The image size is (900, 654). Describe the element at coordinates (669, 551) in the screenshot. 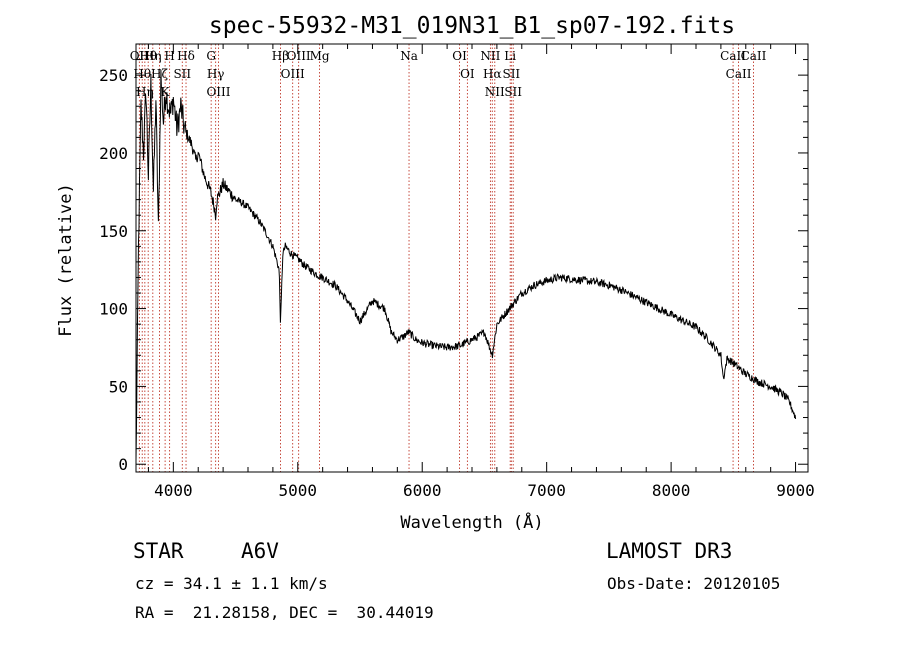

I see `survey-name: LAMOST DR3` at that location.